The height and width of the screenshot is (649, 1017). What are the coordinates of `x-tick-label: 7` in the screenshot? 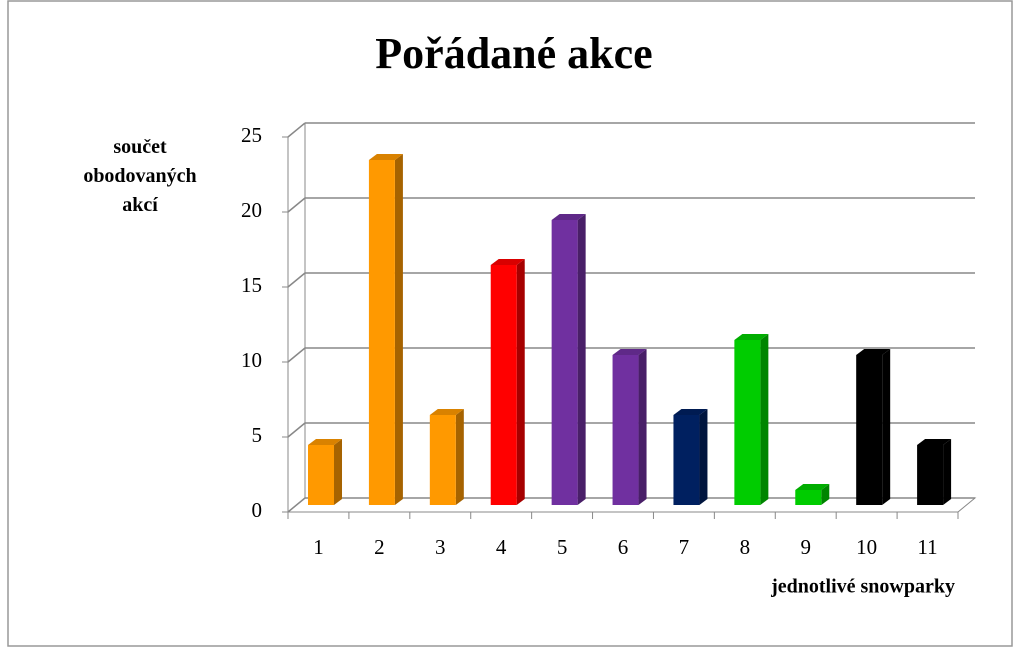 It's located at (684, 547).